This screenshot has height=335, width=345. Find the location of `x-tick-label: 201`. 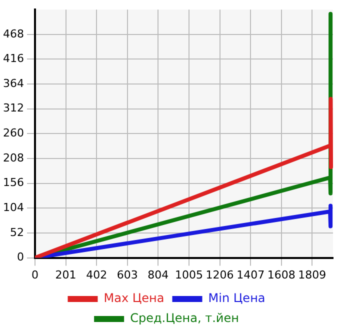

x-tick-label: 201 is located at coordinates (65, 275).